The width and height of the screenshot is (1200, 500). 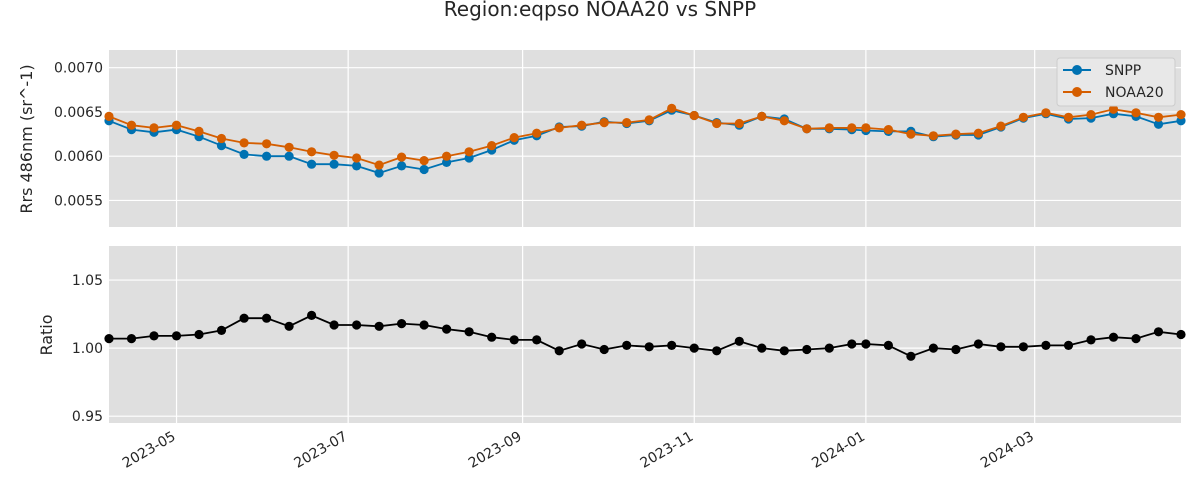 What do you see at coordinates (87, 417) in the screenshot?
I see `y-tick-label-1-0: 0.95` at bounding box center [87, 417].